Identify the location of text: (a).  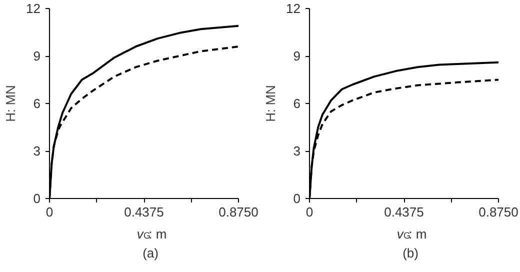
(150, 253).